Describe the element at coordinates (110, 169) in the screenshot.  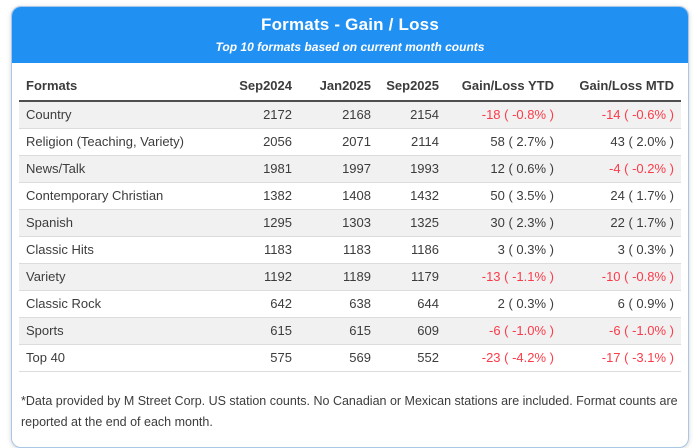
I see `format-cell: News/Talk` at that location.